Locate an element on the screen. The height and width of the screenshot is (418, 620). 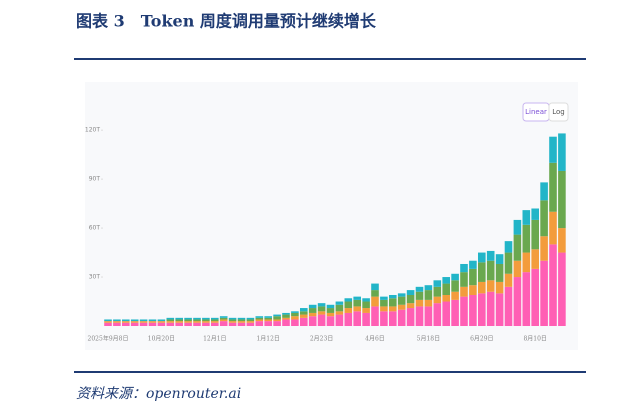
source-note: 资料来源：openrouter.ai is located at coordinates (158, 394).